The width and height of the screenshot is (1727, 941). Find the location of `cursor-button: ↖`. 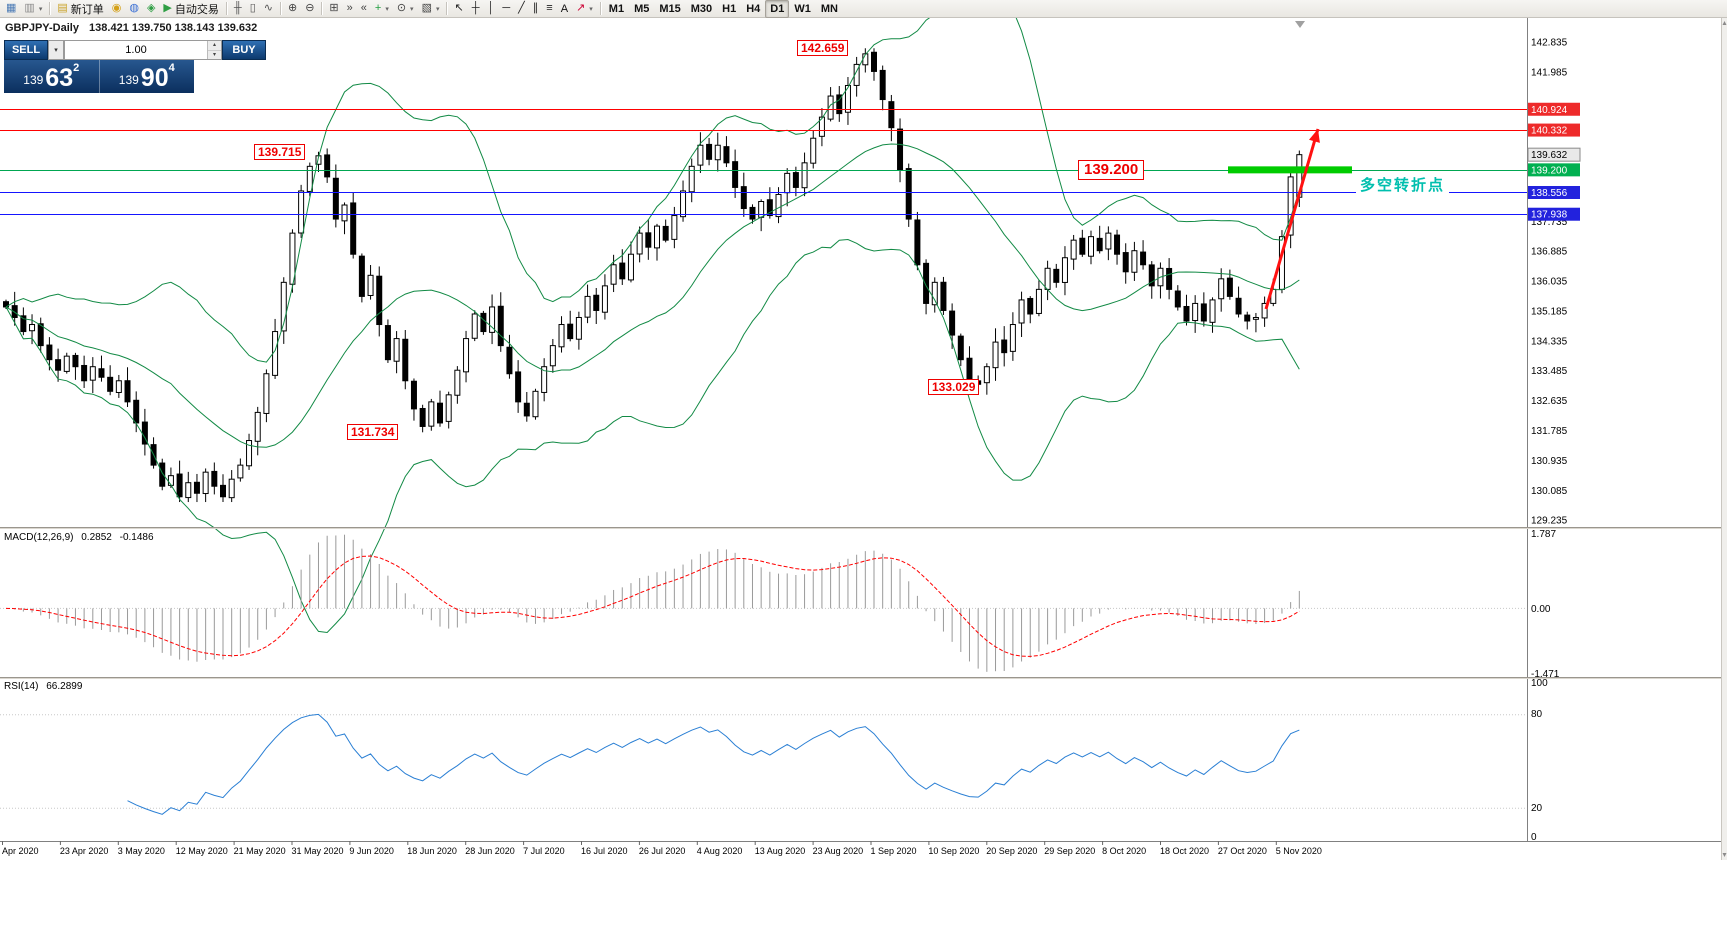

cursor-button: ↖ is located at coordinates (458, 9).